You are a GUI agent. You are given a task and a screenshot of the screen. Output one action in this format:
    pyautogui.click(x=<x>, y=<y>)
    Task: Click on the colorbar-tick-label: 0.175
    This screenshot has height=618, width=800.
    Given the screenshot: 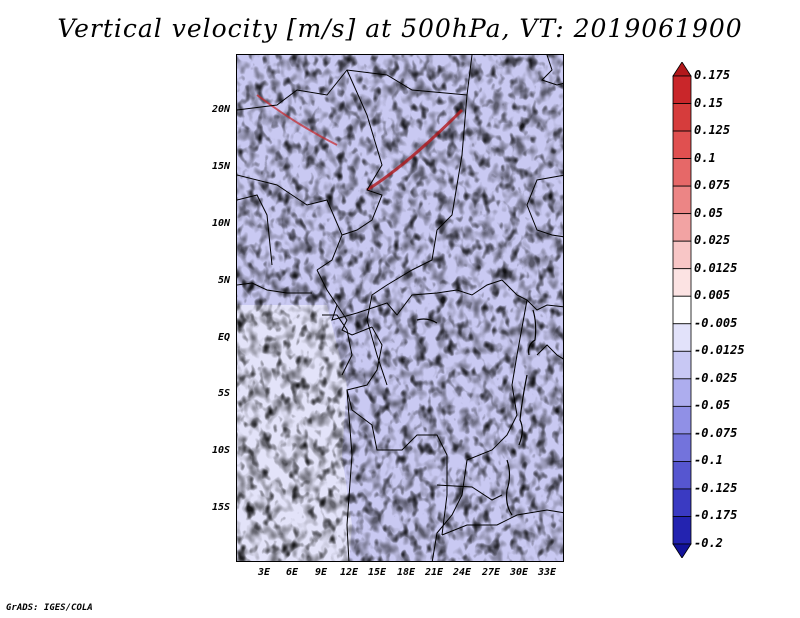 What is the action you would take?
    pyautogui.click(x=712, y=75)
    